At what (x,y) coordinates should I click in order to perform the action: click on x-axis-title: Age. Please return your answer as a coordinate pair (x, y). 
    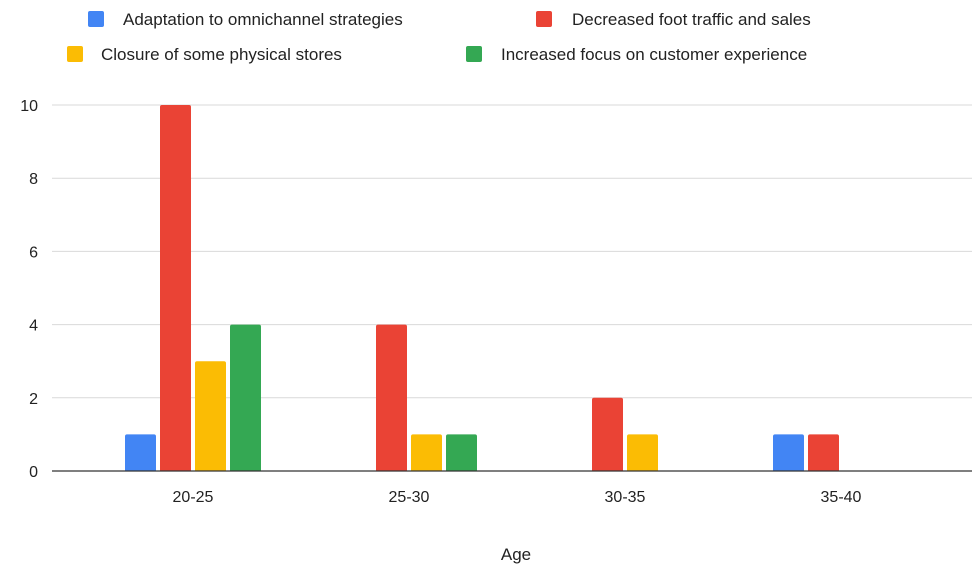
    Looking at the image, I should click on (516, 554).